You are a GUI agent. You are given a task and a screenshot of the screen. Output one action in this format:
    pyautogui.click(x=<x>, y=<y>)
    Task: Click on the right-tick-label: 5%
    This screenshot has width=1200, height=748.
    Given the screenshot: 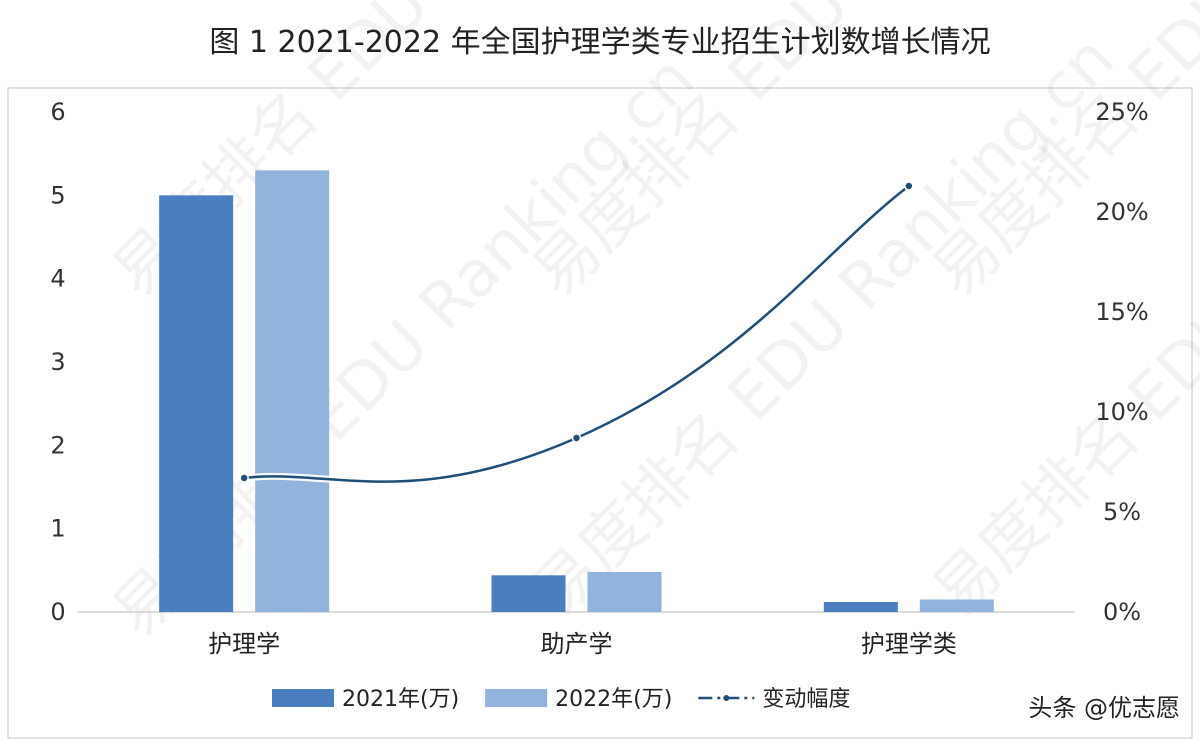 What is the action you would take?
    pyautogui.click(x=1122, y=512)
    